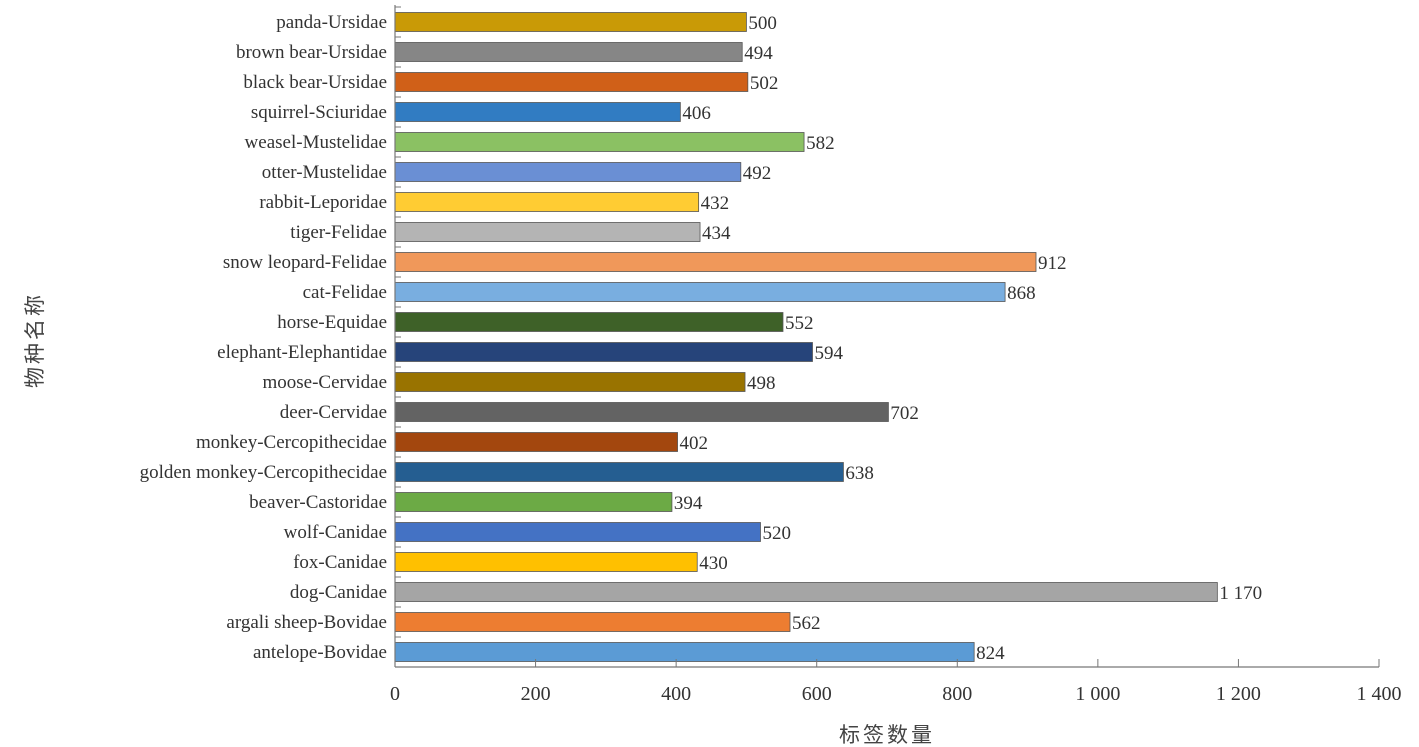 The width and height of the screenshot is (1419, 747). What do you see at coordinates (758, 53) in the screenshot?
I see `data-label: 494` at bounding box center [758, 53].